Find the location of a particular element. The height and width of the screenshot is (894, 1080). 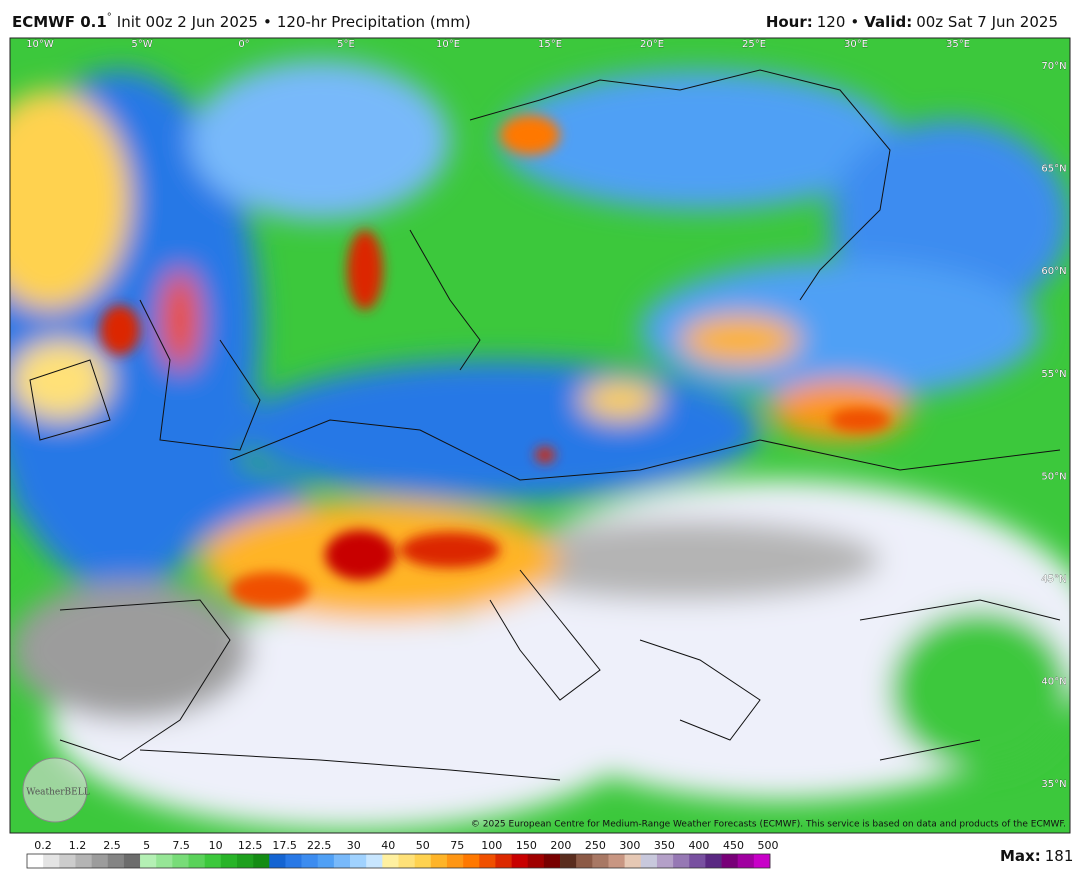

legend-tick-label: 350 is located at coordinates (664, 845).